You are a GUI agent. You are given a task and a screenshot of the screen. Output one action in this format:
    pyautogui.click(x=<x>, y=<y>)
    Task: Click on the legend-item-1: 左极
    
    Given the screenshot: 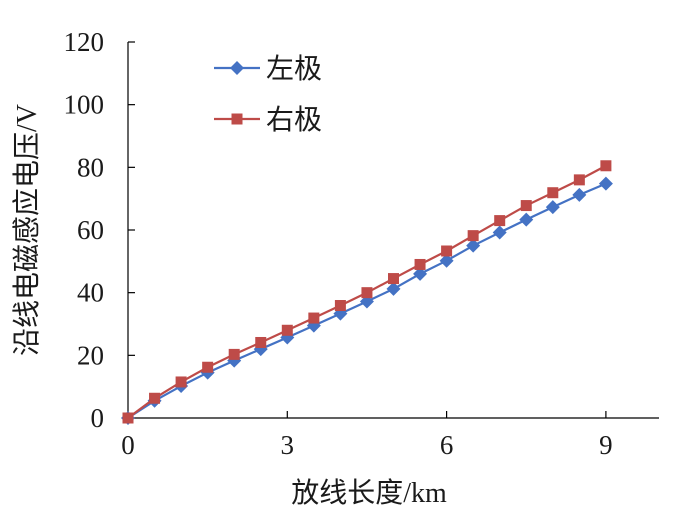 What is the action you would take?
    pyautogui.click(x=268, y=69)
    